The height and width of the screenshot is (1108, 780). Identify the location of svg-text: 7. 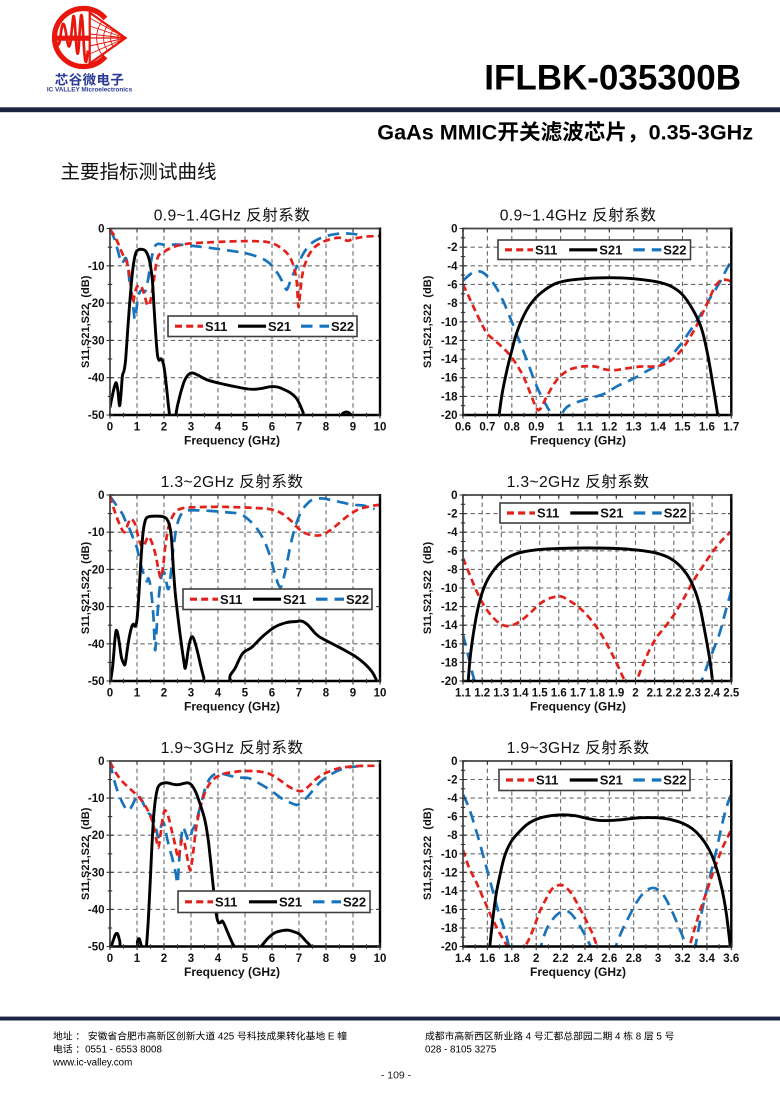
(299, 428).